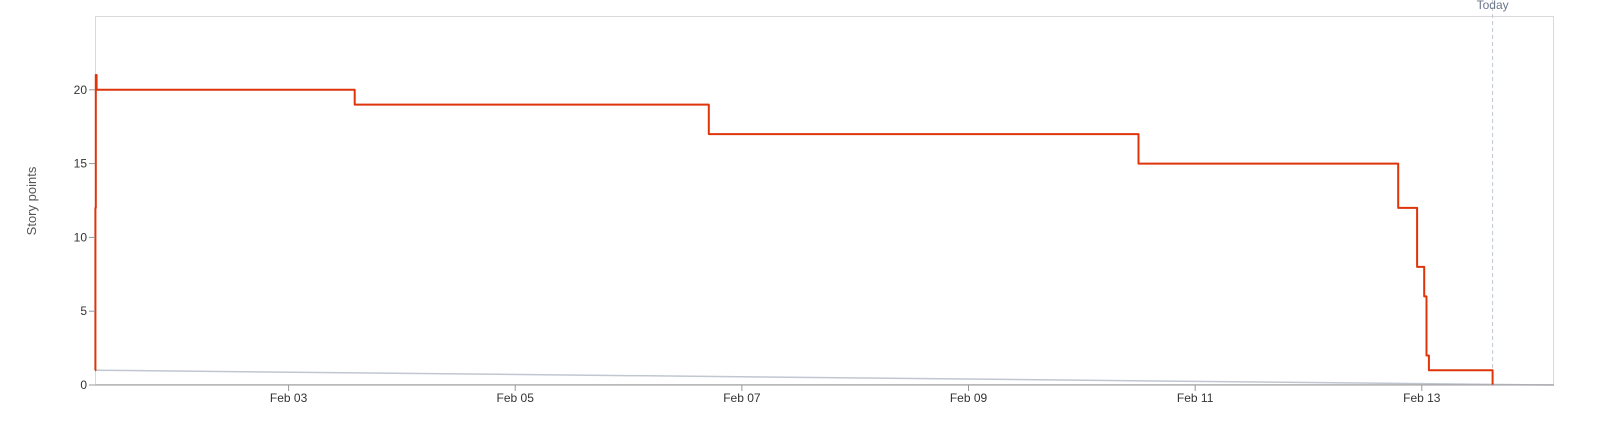 The height and width of the screenshot is (424, 1598). Describe the element at coordinates (1493, 6) in the screenshot. I see `today-marker-label: Today` at that location.